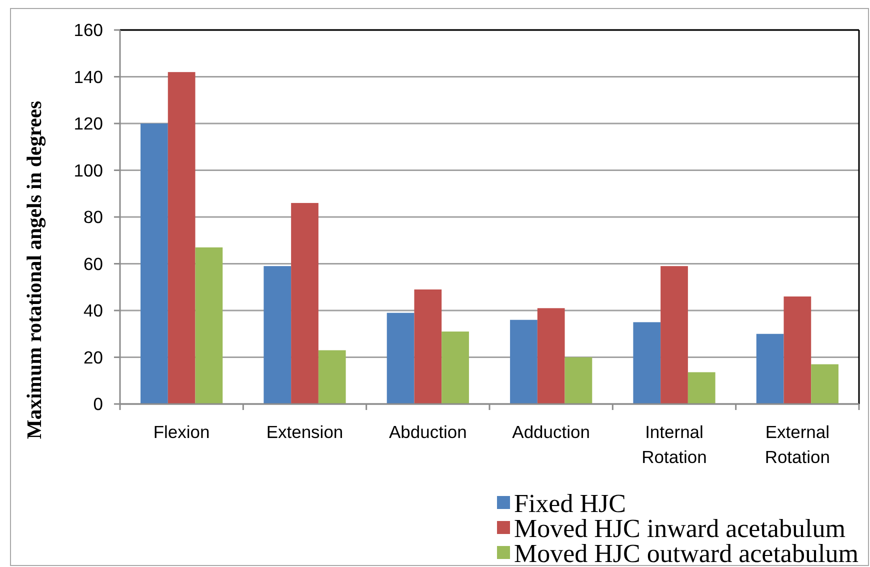 This screenshot has height=567, width=870. What do you see at coordinates (674, 444) in the screenshot?
I see `x-tick-label: Internal Rotation` at bounding box center [674, 444].